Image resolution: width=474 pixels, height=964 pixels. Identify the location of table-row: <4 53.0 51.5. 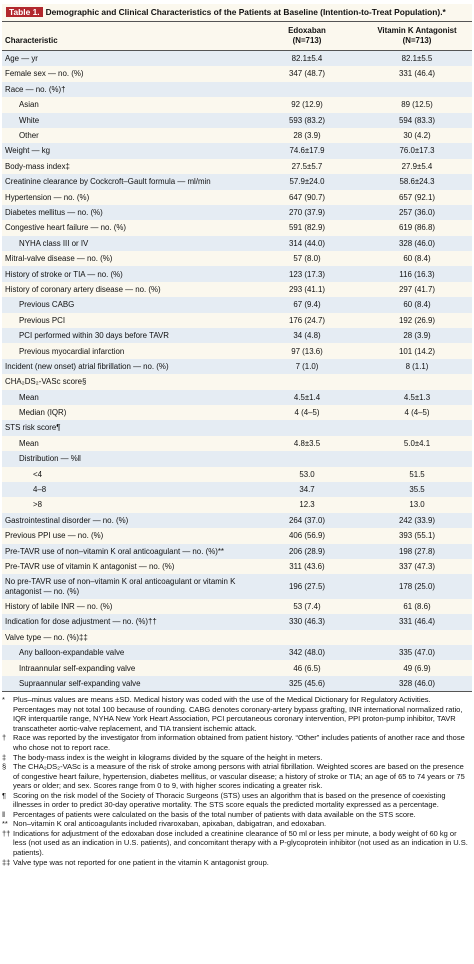
(237, 474).